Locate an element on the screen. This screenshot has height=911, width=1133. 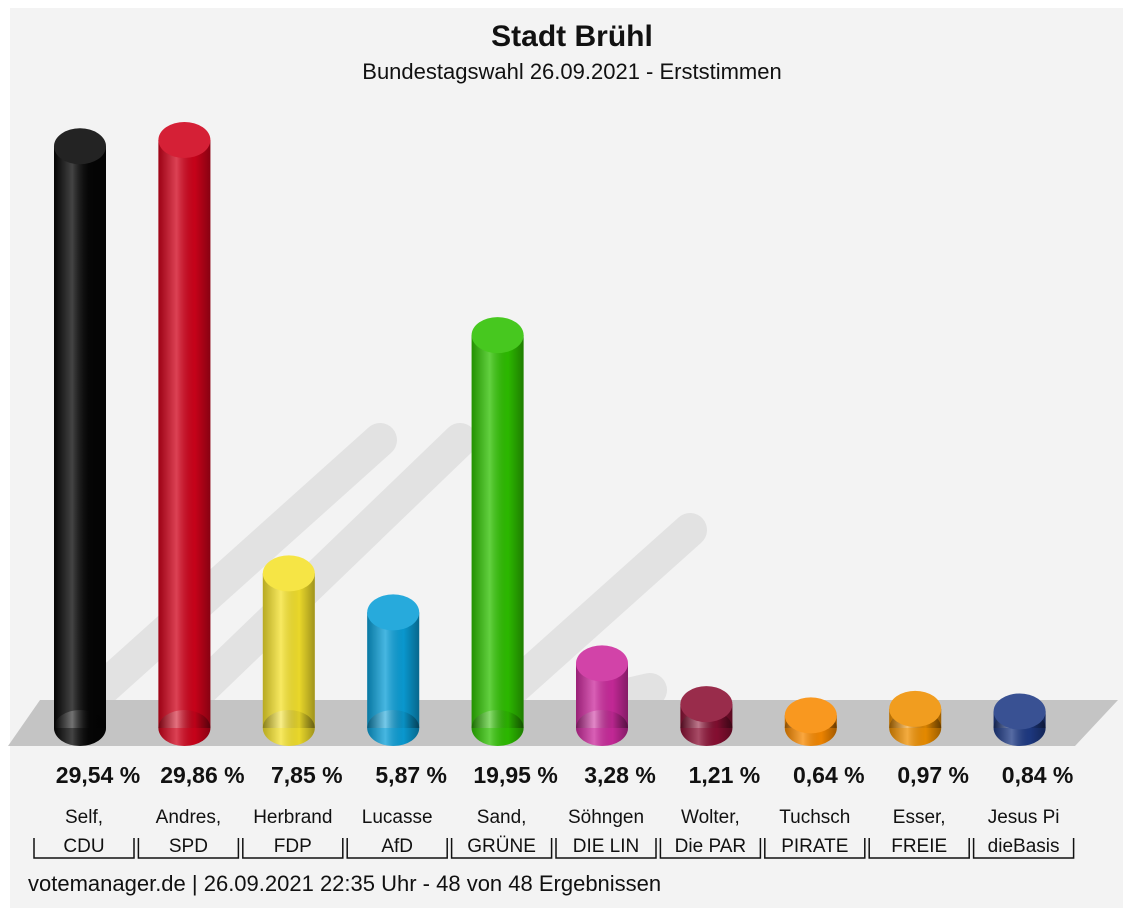
party-label: FDP is located at coordinates (293, 846).